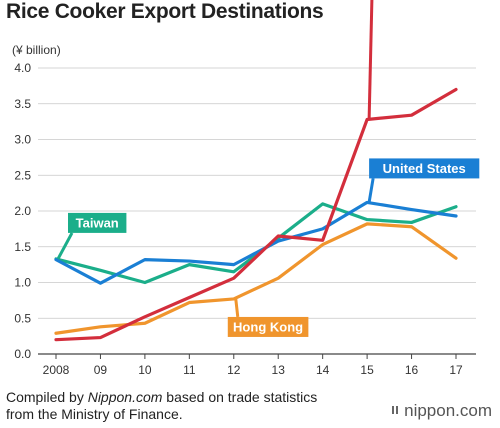 The width and height of the screenshot is (500, 428). Describe the element at coordinates (94, 414) in the screenshot. I see `caption-line2: from the Ministry of Finance.` at that location.